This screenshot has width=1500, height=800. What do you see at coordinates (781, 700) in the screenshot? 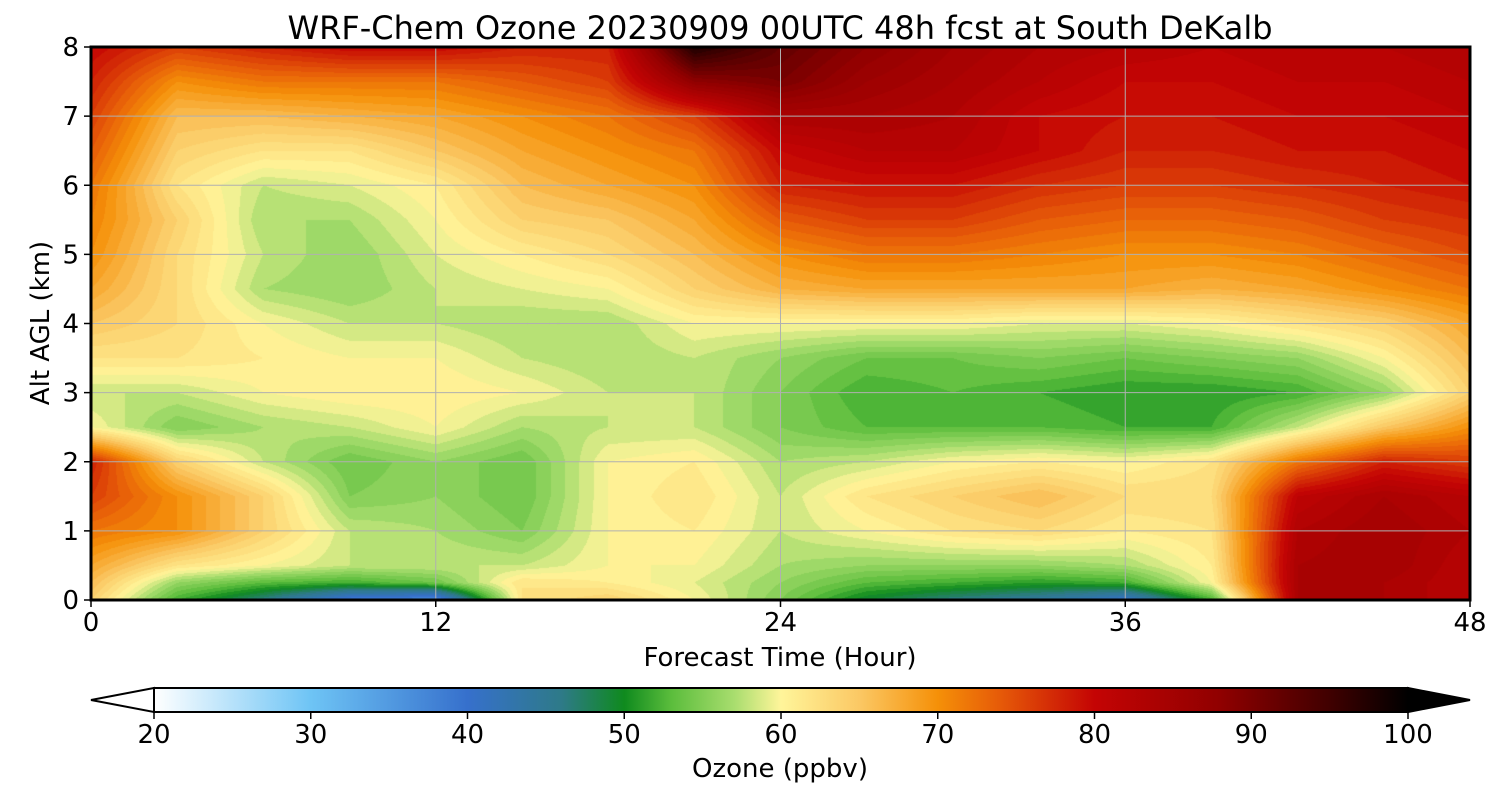
I see `colorbar-gradient` at bounding box center [781, 700].